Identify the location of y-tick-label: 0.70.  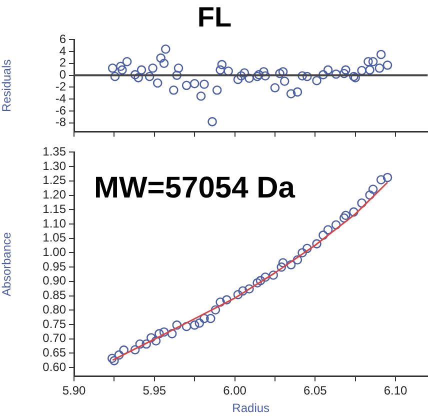
(54, 338).